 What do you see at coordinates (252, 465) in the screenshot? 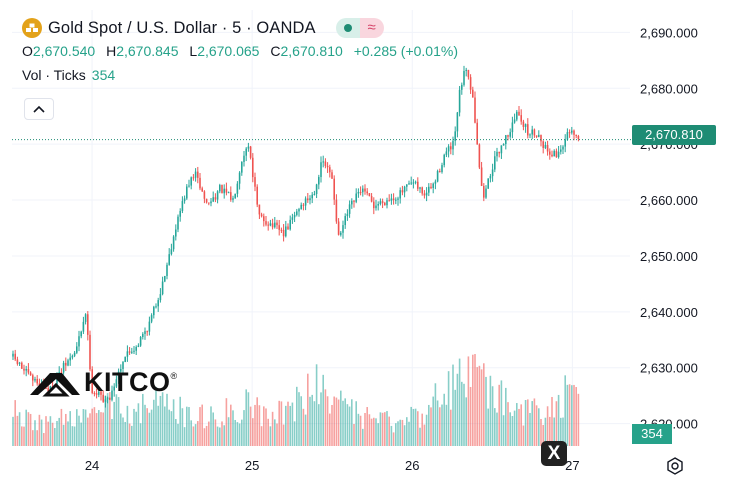
I see `time-tick-label: 25` at bounding box center [252, 465].